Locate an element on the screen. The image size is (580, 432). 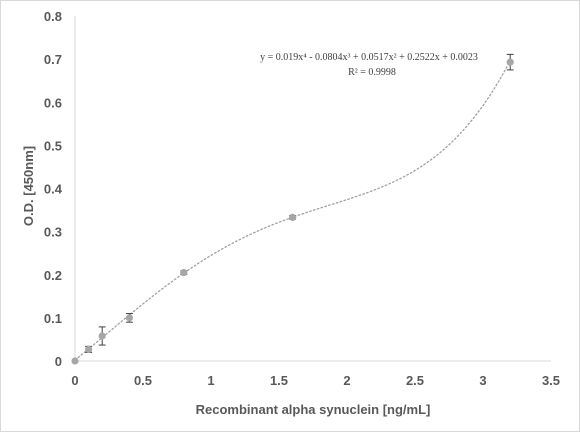
y-tick-label: 0.3 is located at coordinates (53, 232).